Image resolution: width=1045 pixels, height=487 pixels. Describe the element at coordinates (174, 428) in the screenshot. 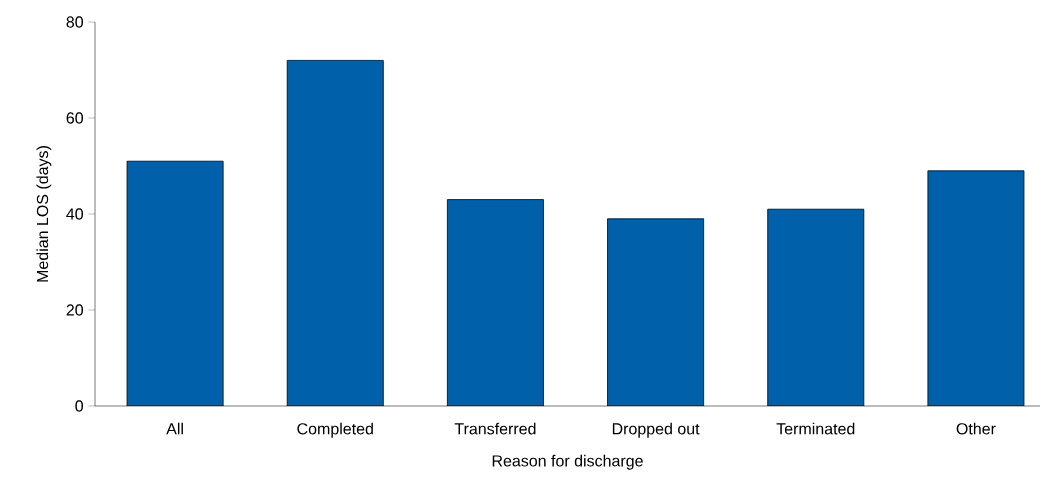

I see `x-tick-label: All` at that location.